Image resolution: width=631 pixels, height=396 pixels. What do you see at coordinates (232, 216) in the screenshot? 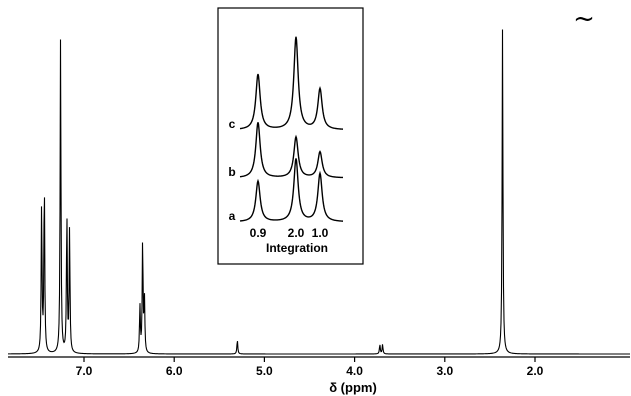
I see `inset-trace-label: a` at bounding box center [232, 216].